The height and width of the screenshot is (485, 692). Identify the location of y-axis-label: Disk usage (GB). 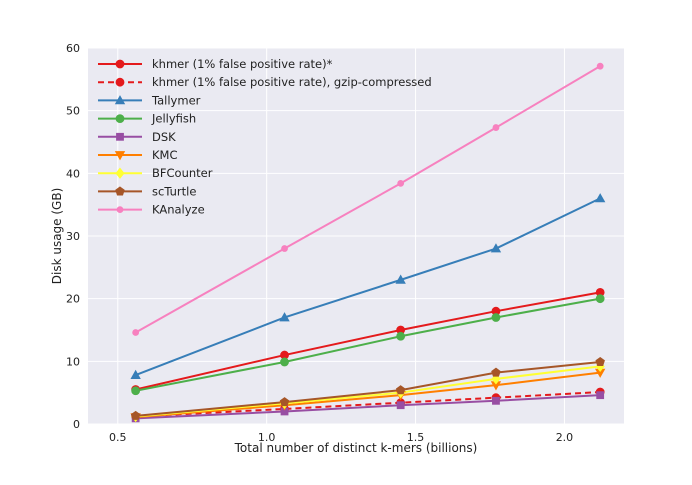
(57, 236).